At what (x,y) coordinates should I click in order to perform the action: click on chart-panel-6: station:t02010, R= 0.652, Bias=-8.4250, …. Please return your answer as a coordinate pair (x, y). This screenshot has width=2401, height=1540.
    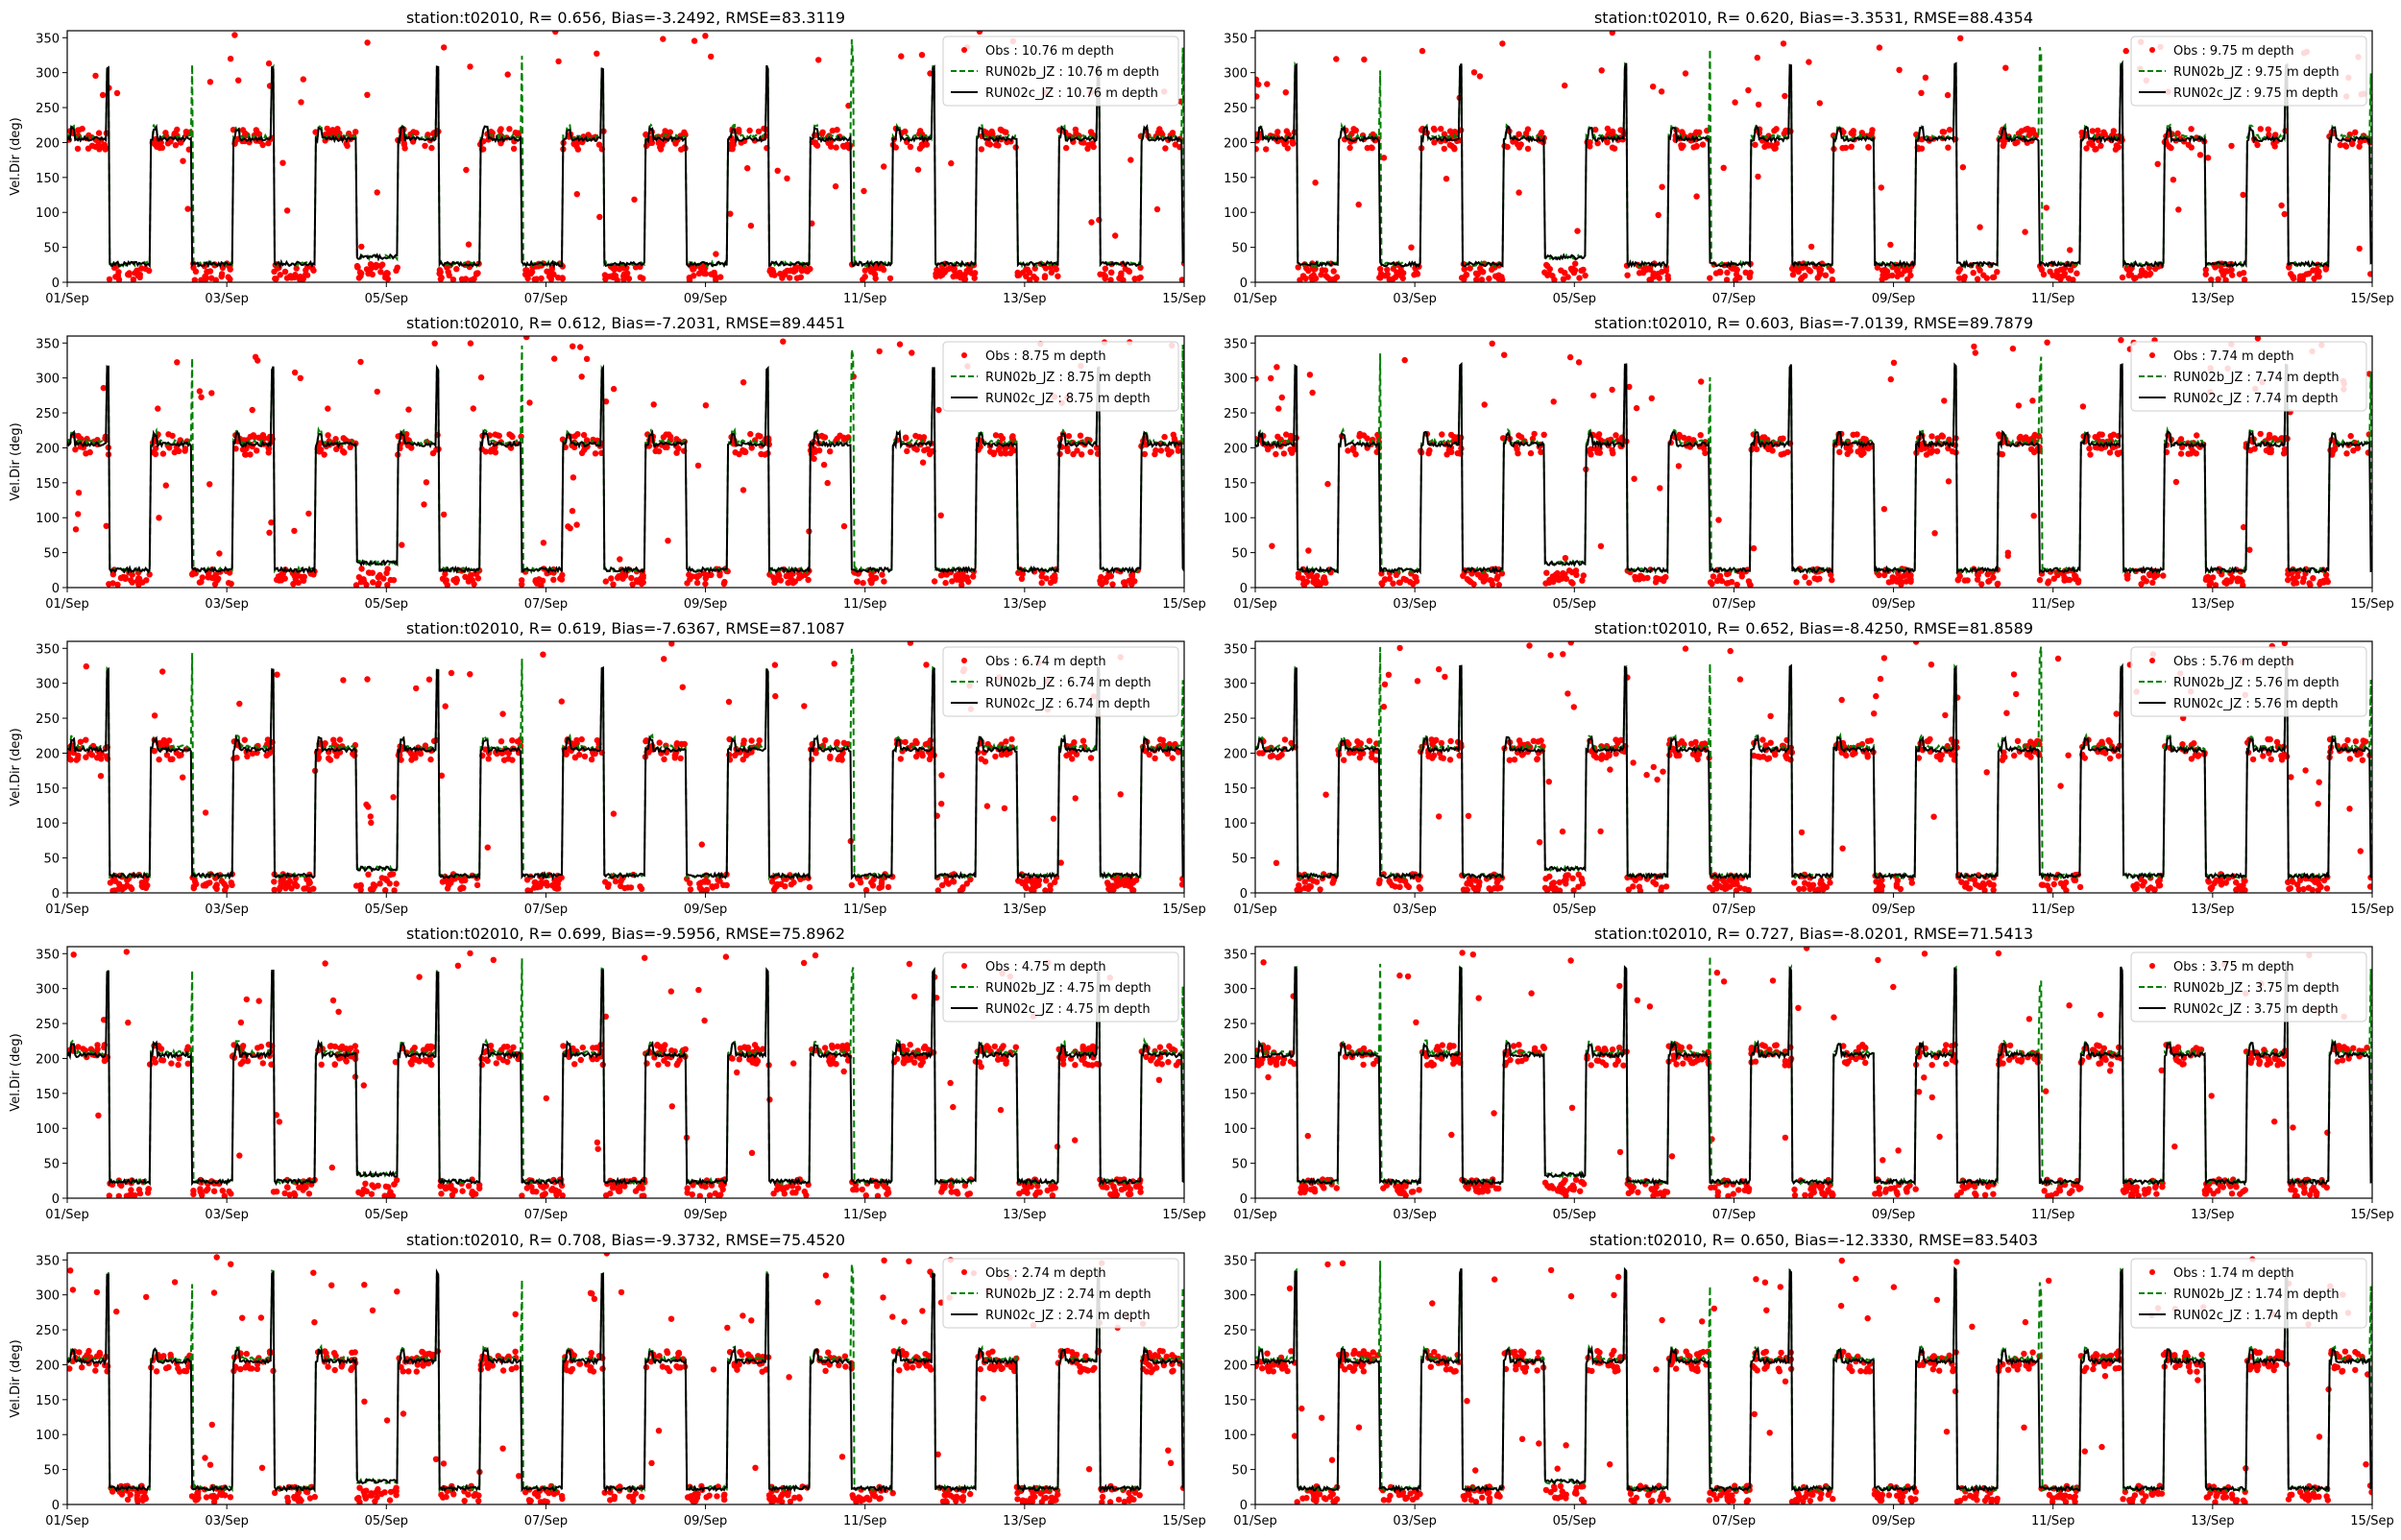
    Looking at the image, I should click on (1809, 768).